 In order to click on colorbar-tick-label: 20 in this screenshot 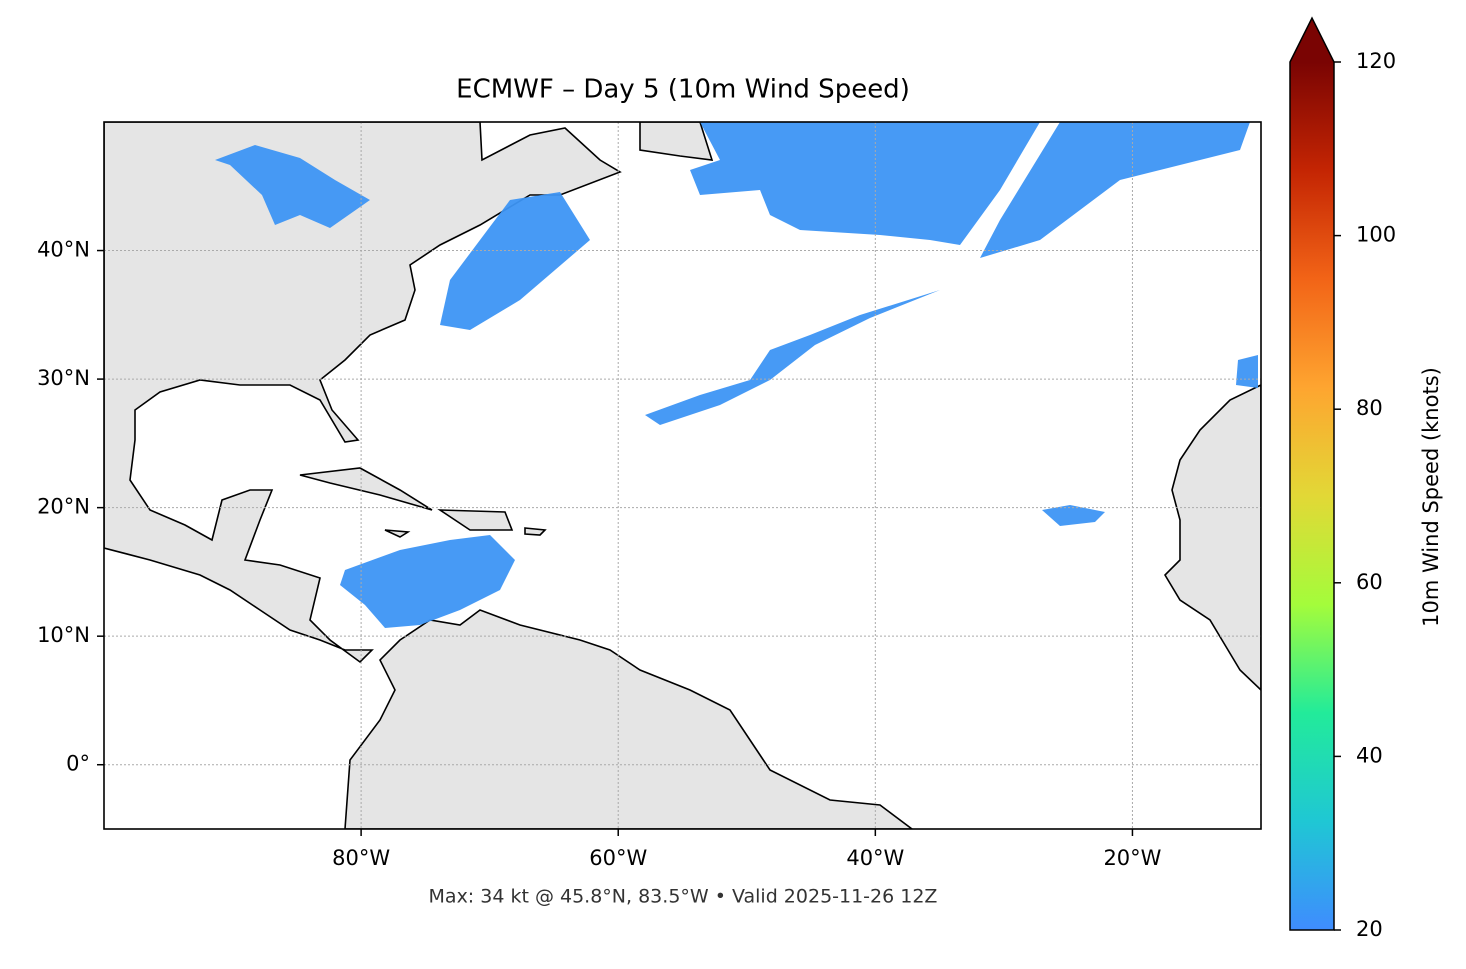, I will do `click(1369, 929)`.